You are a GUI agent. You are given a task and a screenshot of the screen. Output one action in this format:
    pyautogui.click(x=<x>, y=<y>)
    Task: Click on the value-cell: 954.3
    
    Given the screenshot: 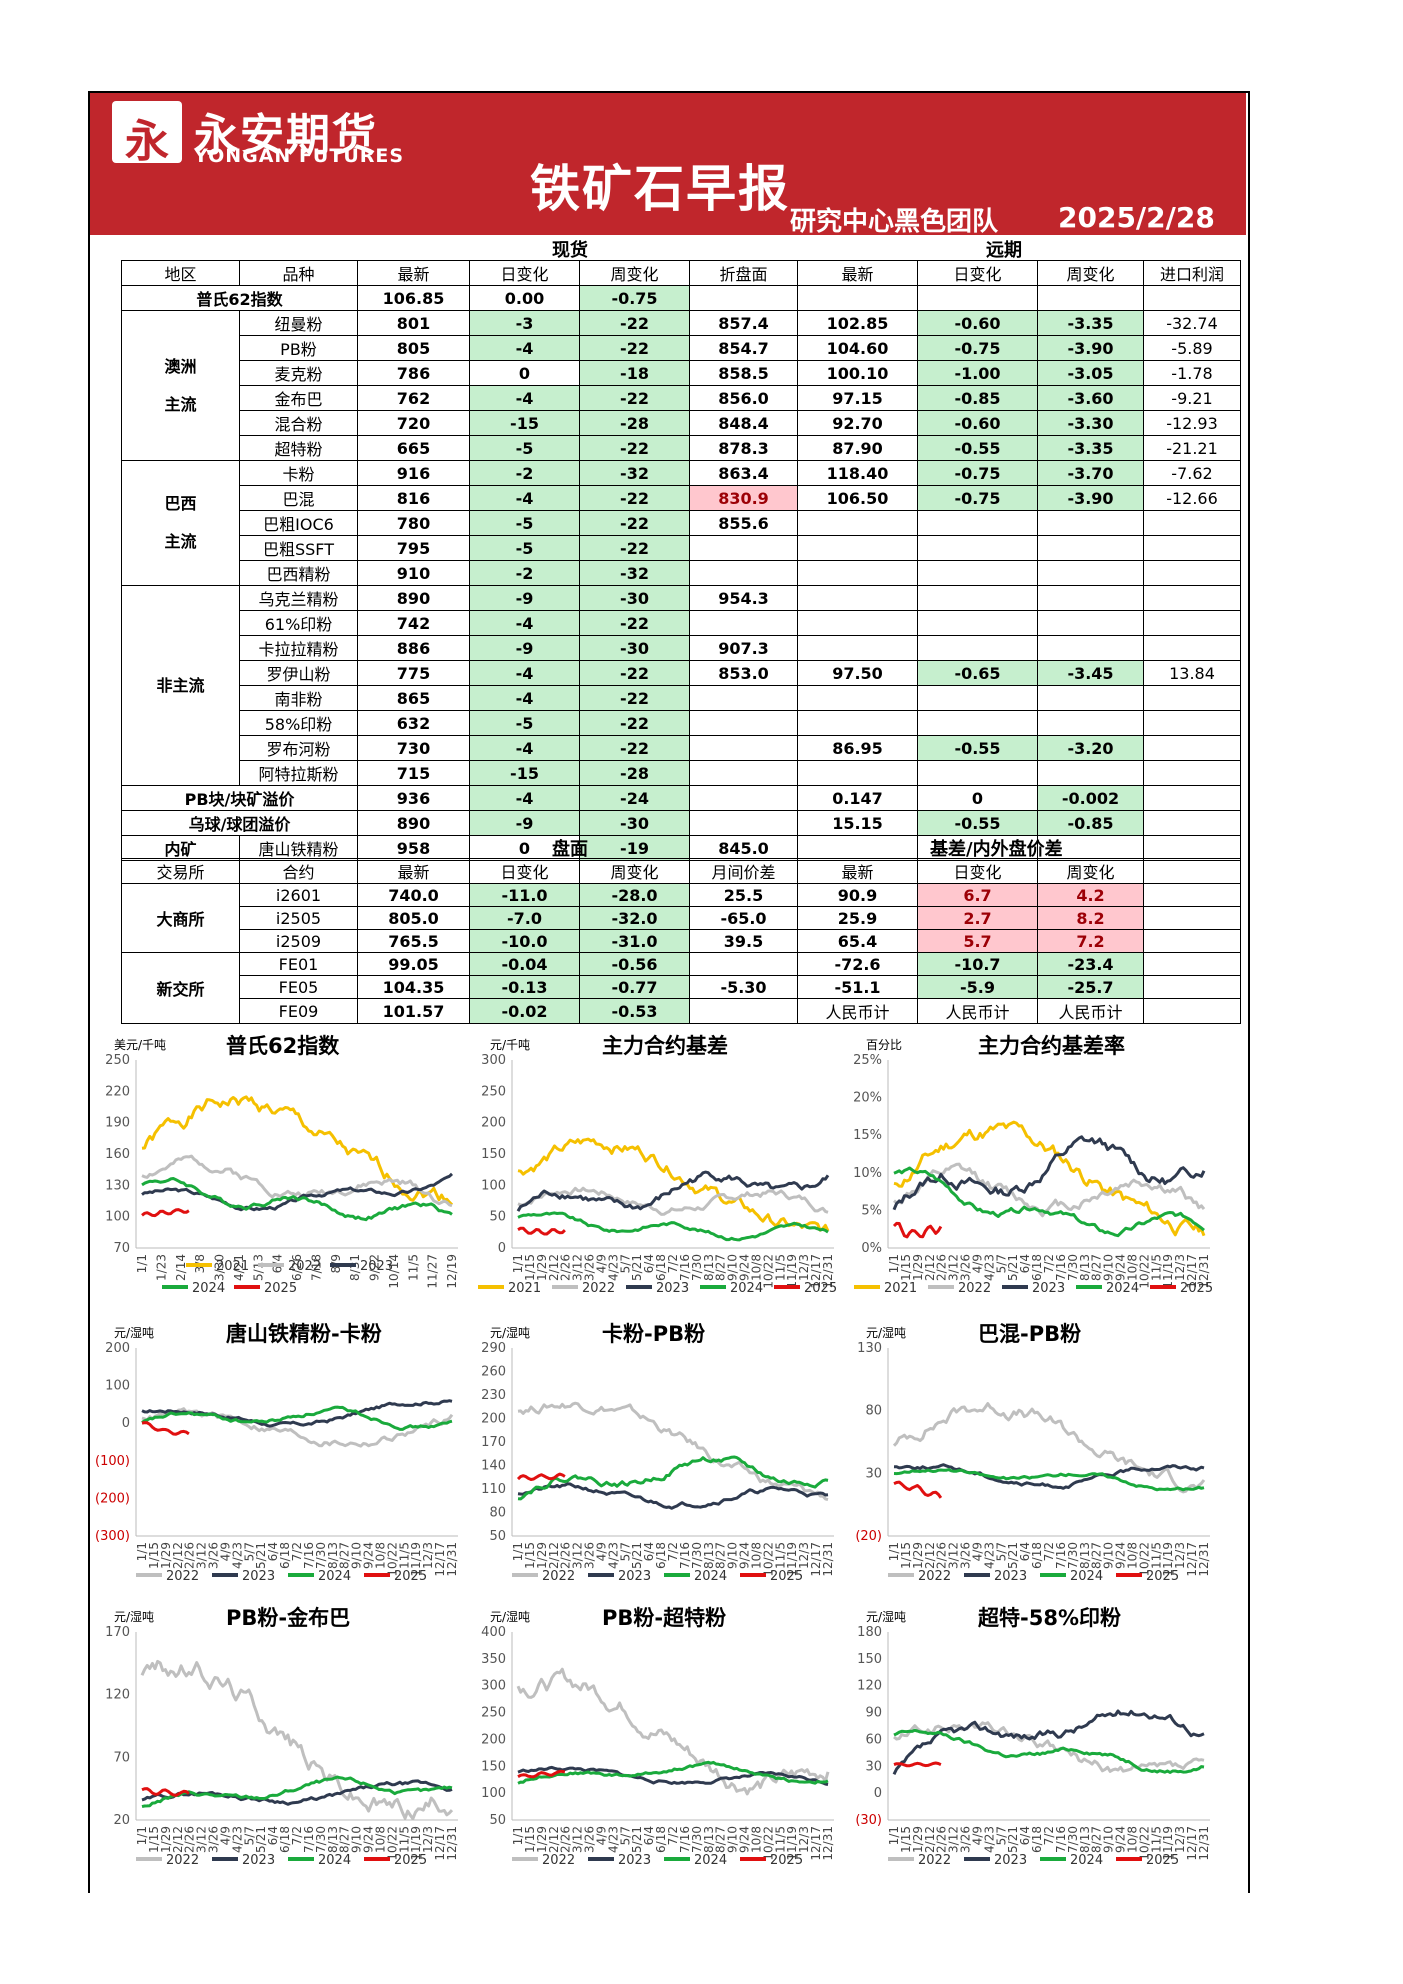 What is the action you would take?
    pyautogui.click(x=743, y=598)
    